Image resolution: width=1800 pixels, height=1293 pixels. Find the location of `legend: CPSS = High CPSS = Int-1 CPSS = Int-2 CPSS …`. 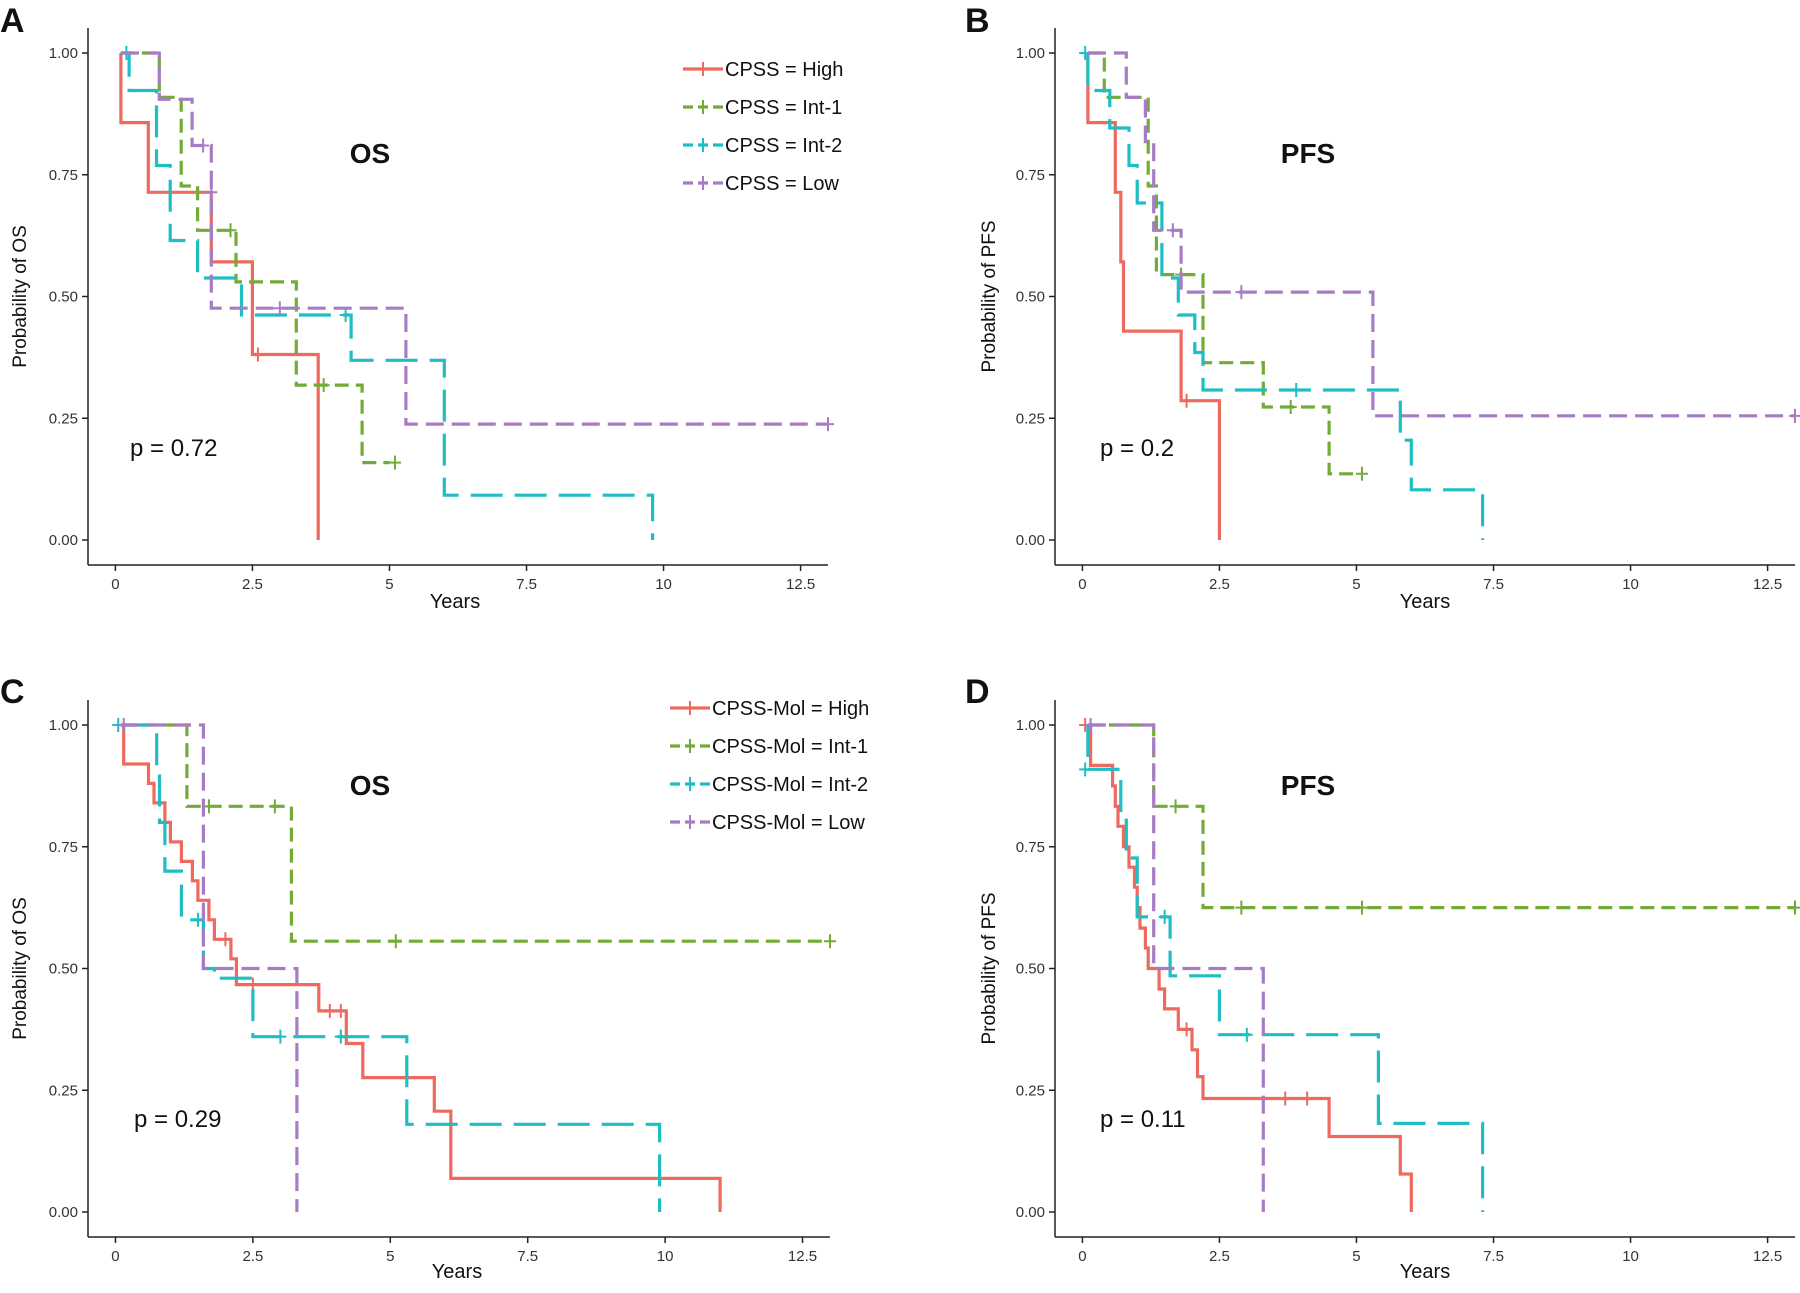

legend: CPSS = High CPSS = Int-1 CPSS = Int-2 CPSS … is located at coordinates (763, 127).